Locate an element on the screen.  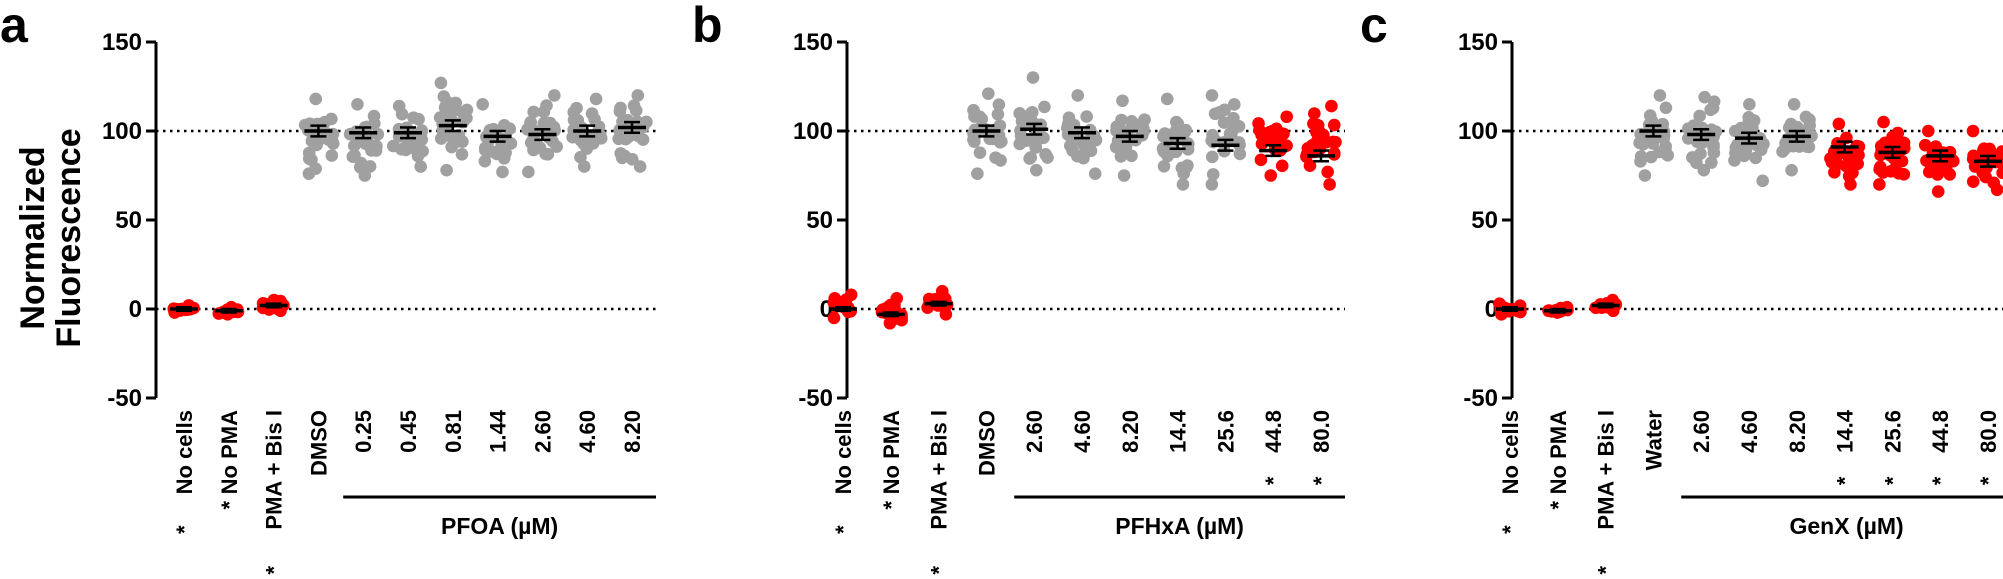
y-tick-label: 0 is located at coordinates (135, 309).